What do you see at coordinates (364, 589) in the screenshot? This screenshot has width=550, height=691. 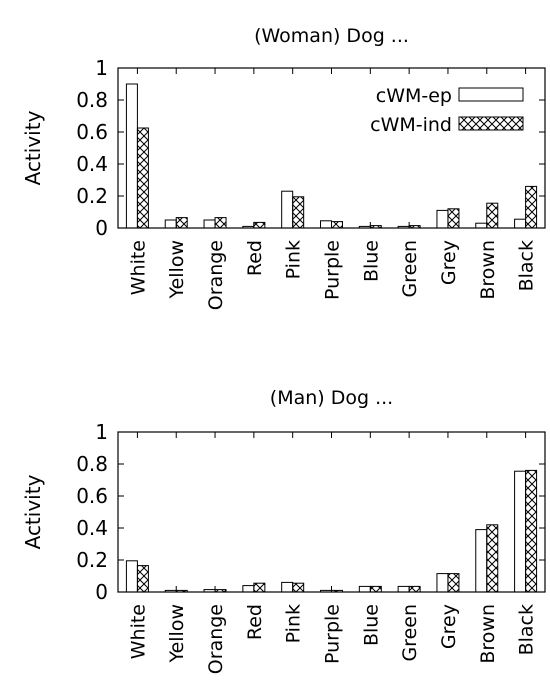 I see `bar-cwm-ep-blue` at bounding box center [364, 589].